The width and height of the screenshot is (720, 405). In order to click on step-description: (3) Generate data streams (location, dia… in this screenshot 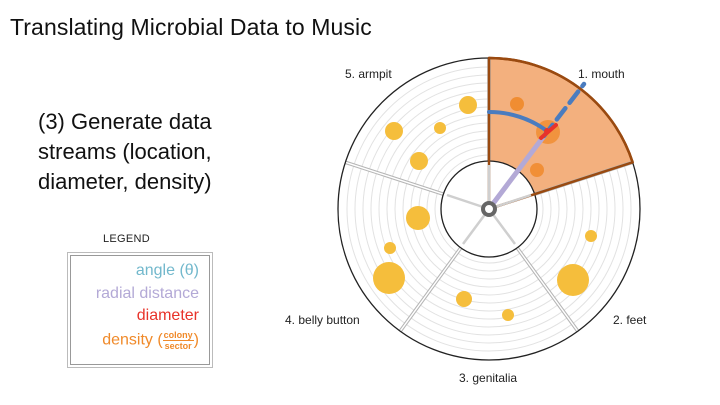, I will do `click(125, 151)`.